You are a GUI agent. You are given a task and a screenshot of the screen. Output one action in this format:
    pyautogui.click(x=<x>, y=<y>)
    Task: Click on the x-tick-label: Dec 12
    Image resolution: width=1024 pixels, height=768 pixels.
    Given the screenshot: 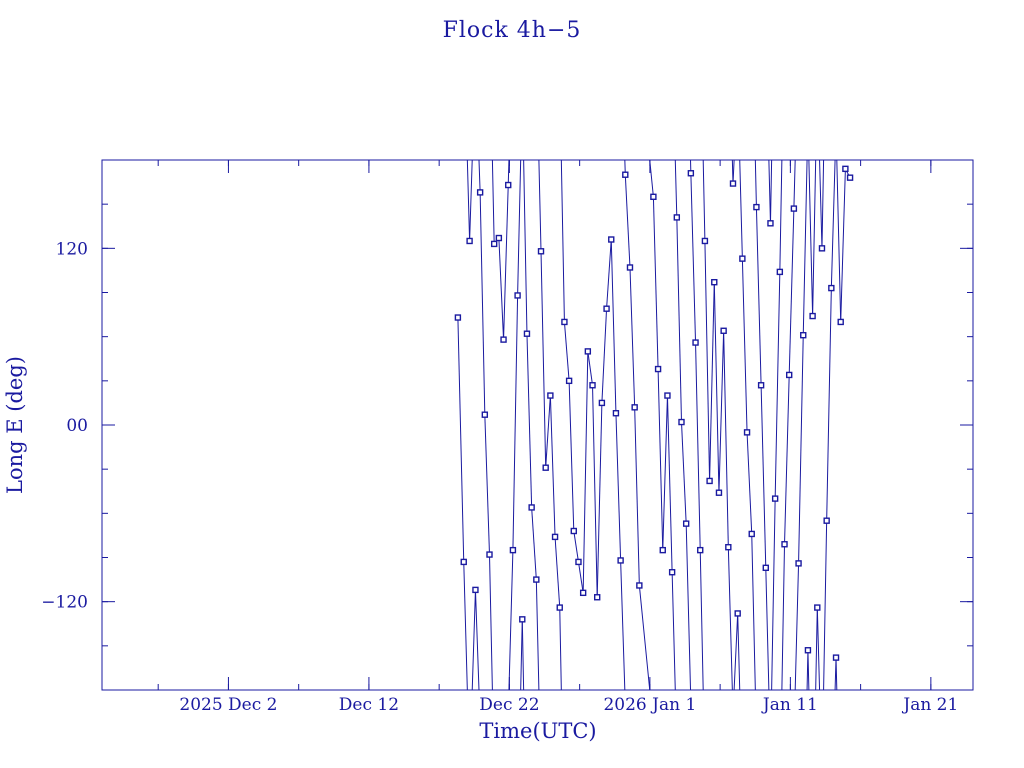 What is the action you would take?
    pyautogui.click(x=369, y=705)
    